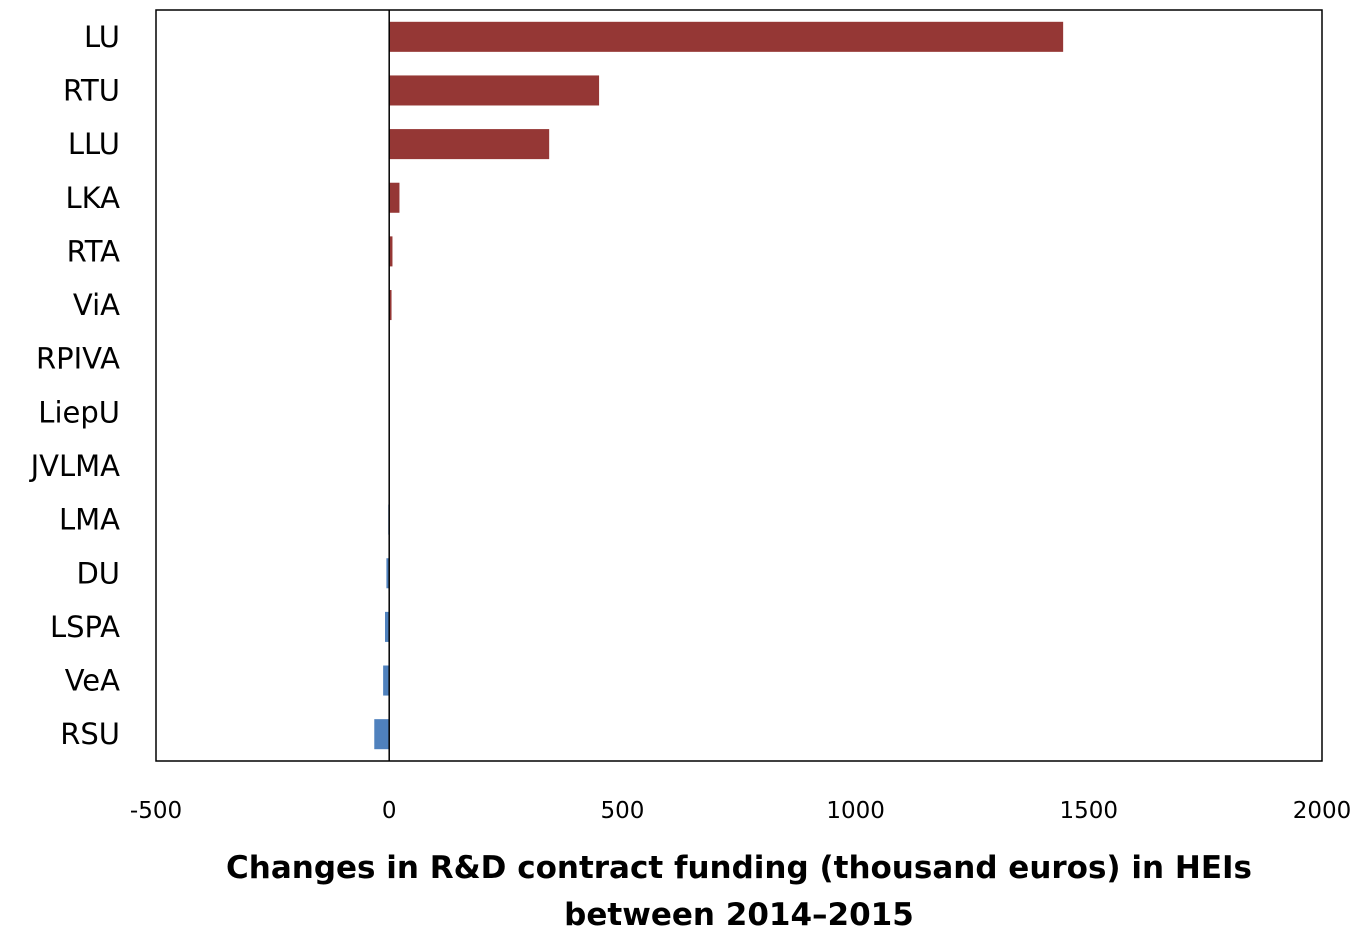 The image size is (1363, 936). Describe the element at coordinates (389, 811) in the screenshot. I see `x-tick-label: 0` at that location.